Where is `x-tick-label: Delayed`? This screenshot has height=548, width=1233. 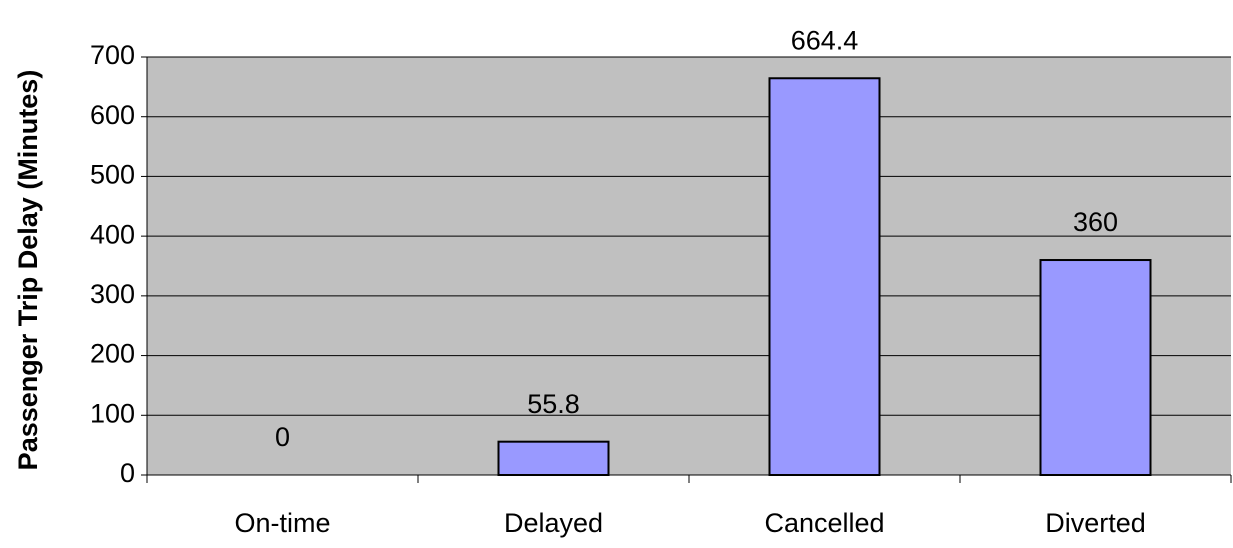 x-tick-label: Delayed is located at coordinates (553, 523).